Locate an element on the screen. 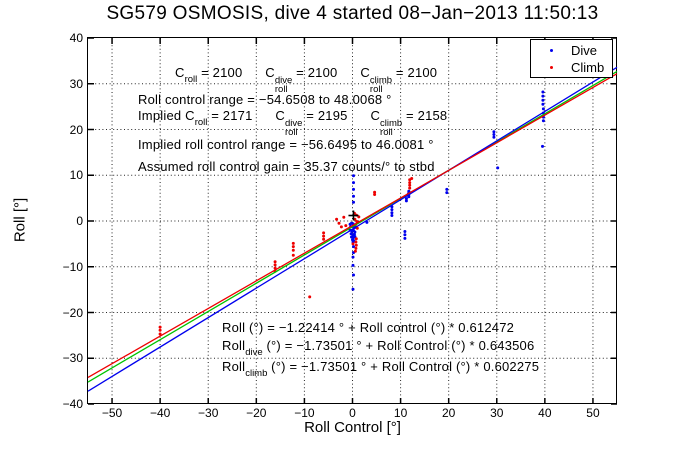 The width and height of the screenshot is (681, 454). y-tick-label: −40 is located at coordinates (72, 404).